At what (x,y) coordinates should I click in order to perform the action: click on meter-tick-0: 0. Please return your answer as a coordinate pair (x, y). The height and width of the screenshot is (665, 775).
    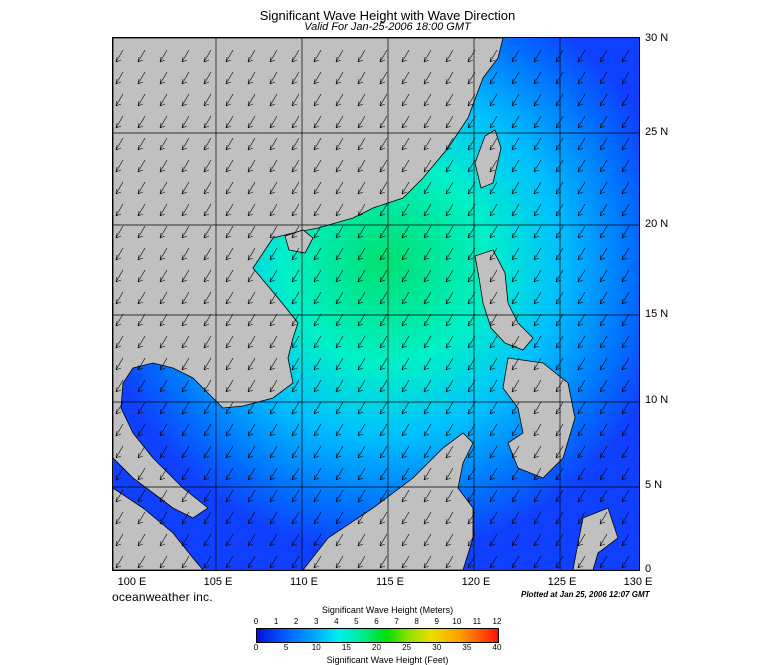
    Looking at the image, I should click on (256, 621).